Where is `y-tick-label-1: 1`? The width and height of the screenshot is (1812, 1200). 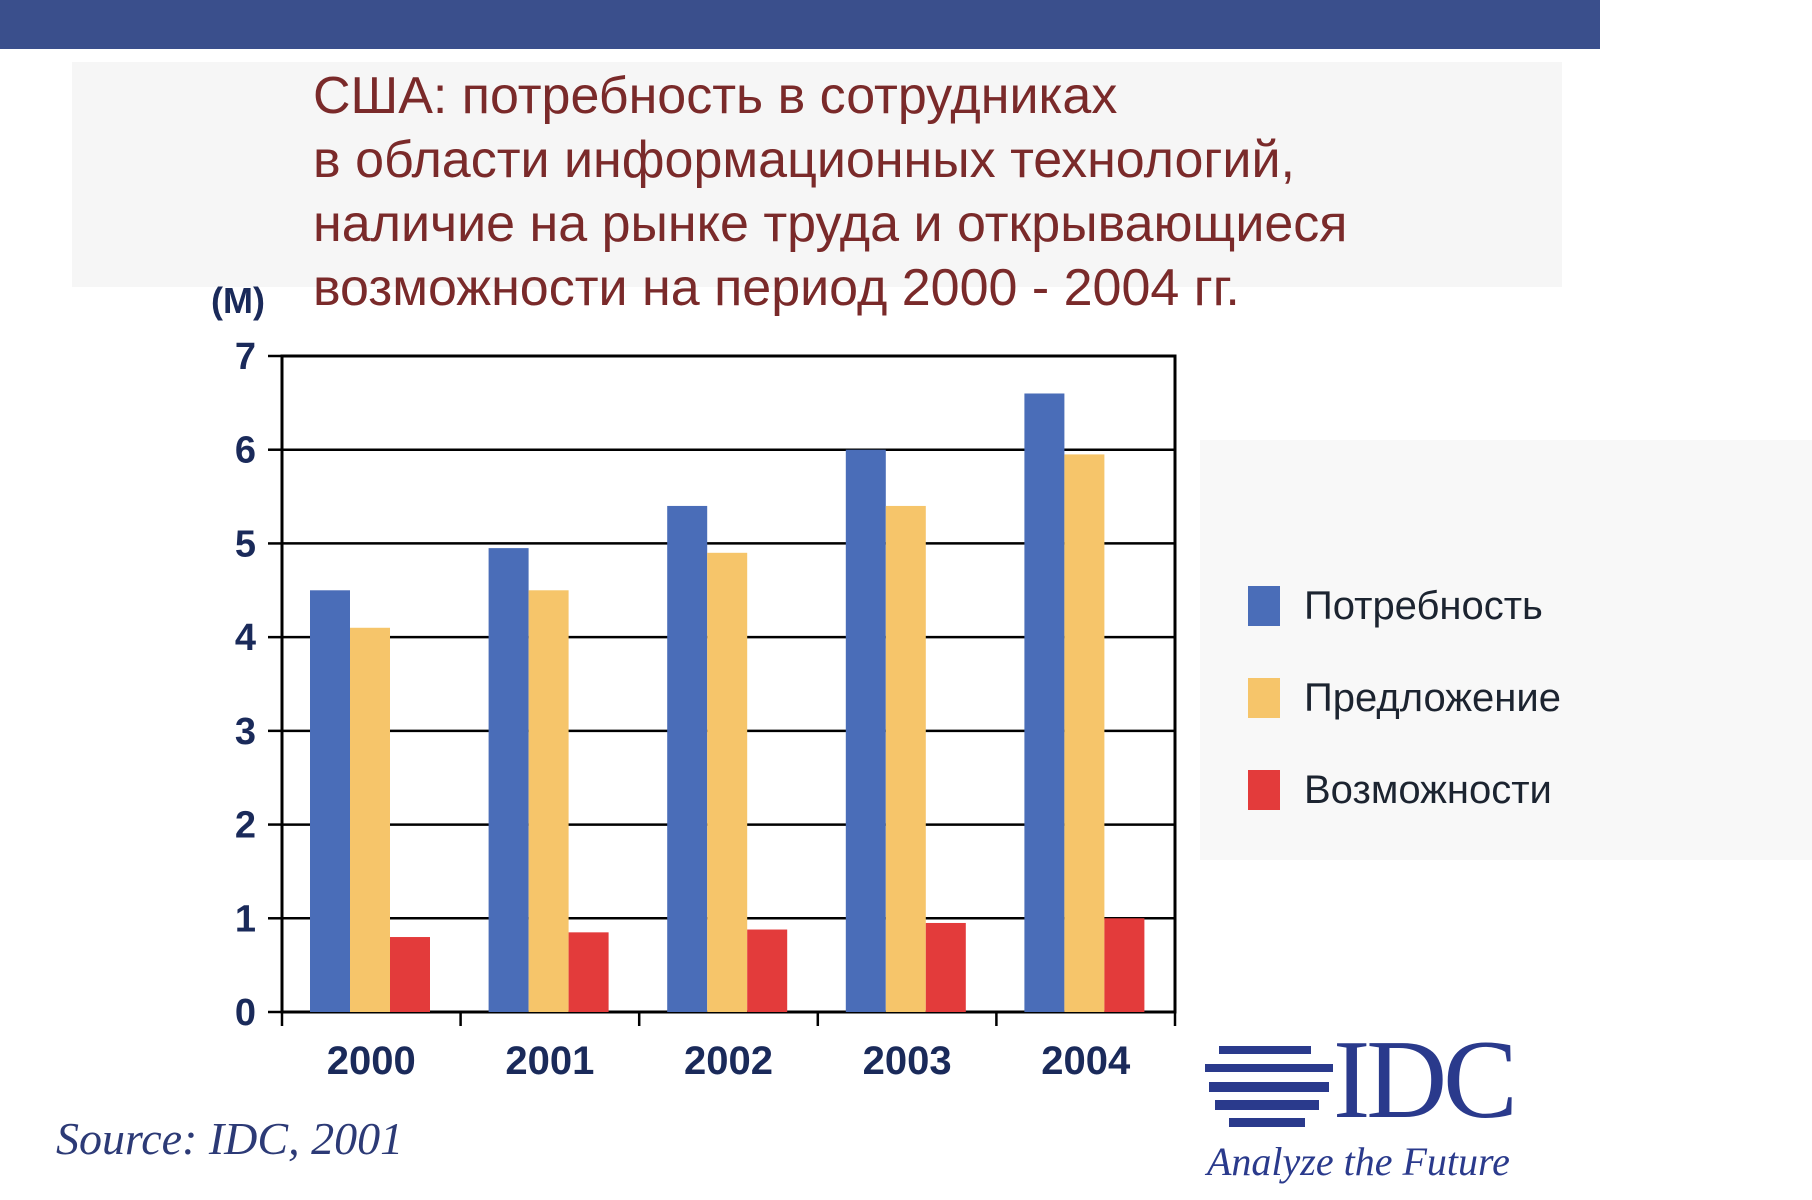 y-tick-label-1: 1 is located at coordinates (245, 919).